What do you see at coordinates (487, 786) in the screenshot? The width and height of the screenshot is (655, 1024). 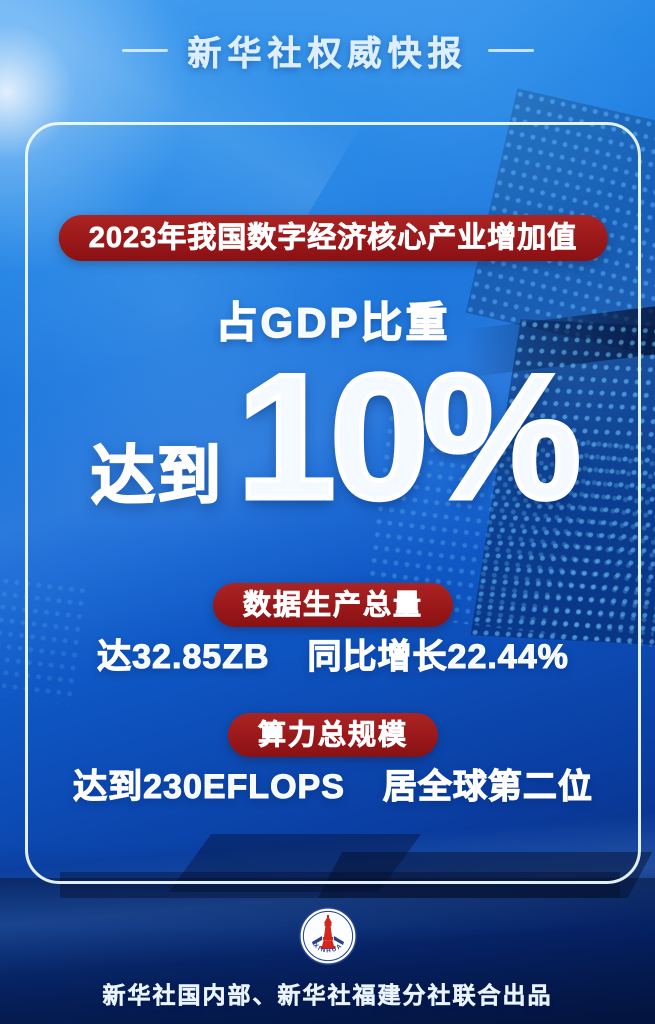 I see `computing-rank: 居全球第二位` at bounding box center [487, 786].